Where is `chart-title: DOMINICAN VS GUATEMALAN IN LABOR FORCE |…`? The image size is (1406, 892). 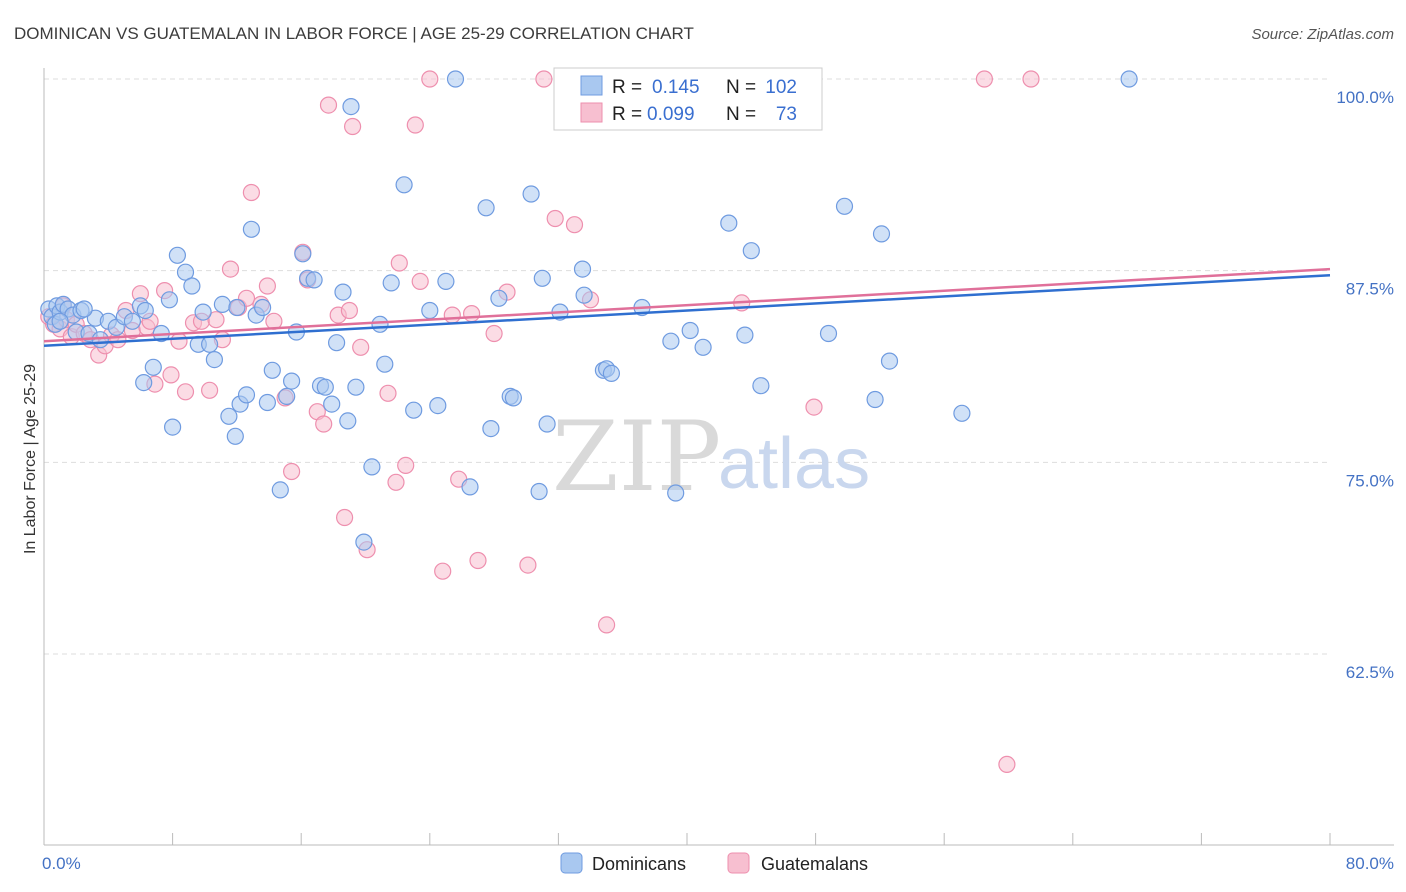
chart-title: DOMINICAN VS GUATEMALAN IN LABOR FORCE |… is located at coordinates (354, 33).